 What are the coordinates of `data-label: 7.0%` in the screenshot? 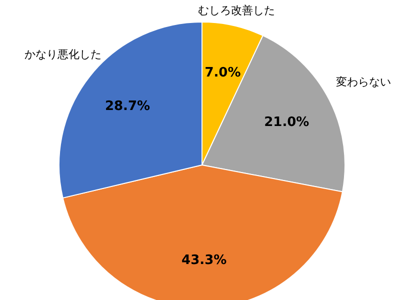 It's located at (222, 72).